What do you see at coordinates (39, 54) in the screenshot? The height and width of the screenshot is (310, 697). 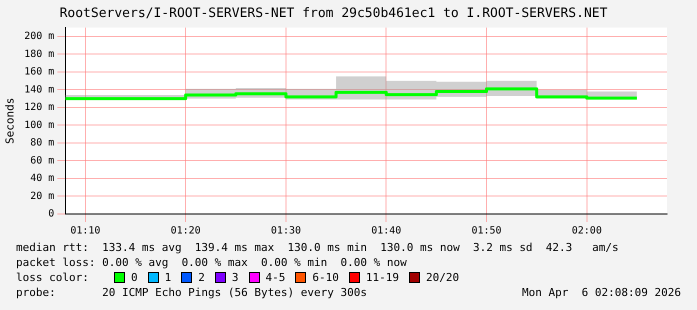 I see `y-tick-label: 180 m` at bounding box center [39, 54].